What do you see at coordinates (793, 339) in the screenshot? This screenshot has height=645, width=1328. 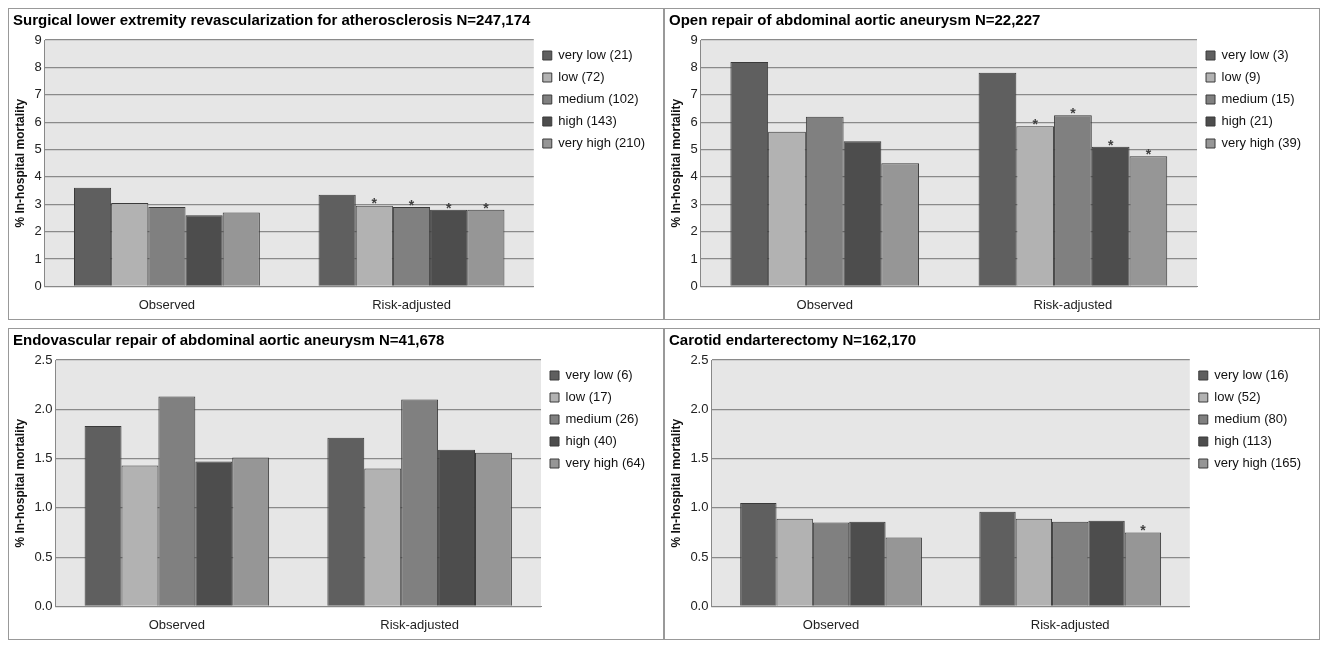 I see `chart-title: Carotid endarterectomy N=162,170` at bounding box center [793, 339].